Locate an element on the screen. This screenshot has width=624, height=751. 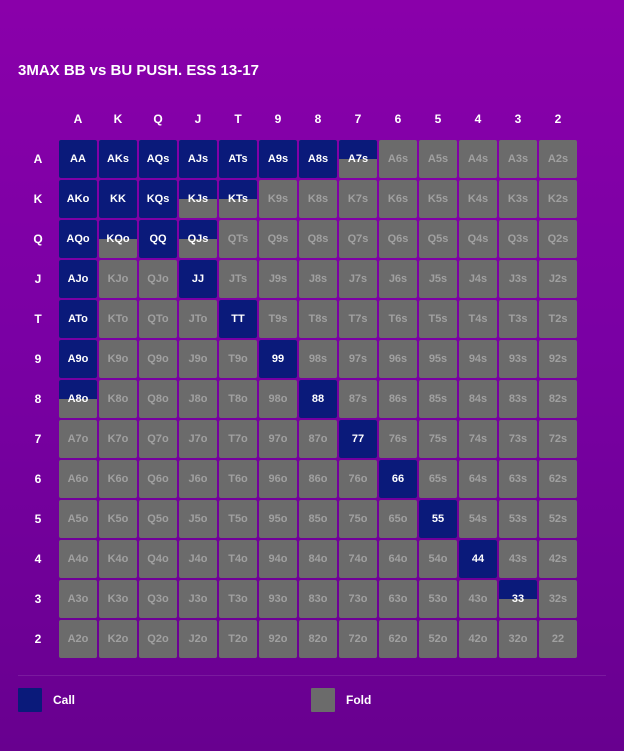
hand-cell: J3o is located at coordinates (198, 599).